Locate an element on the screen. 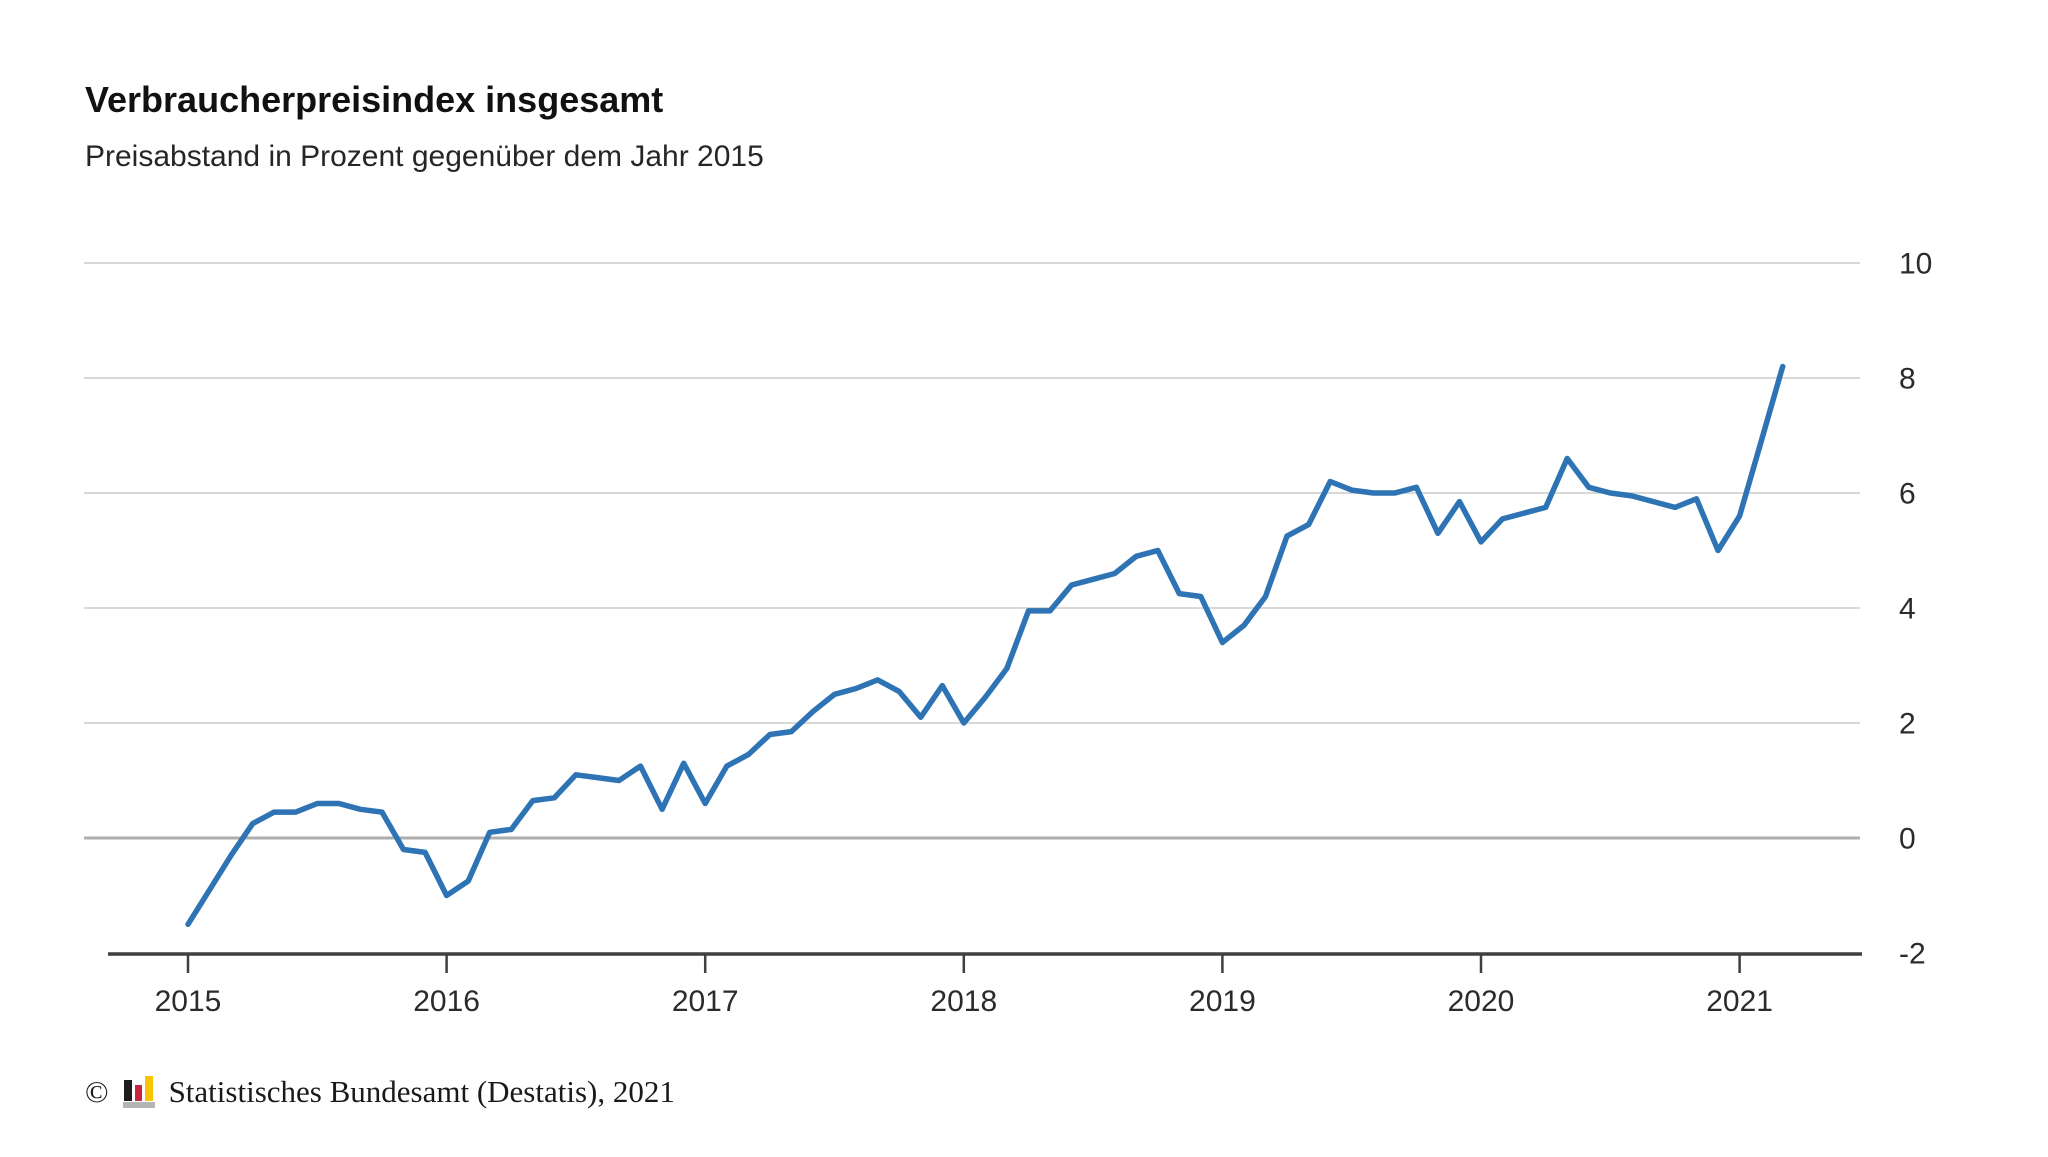  copyright-symbol: © is located at coordinates (97, 1091).